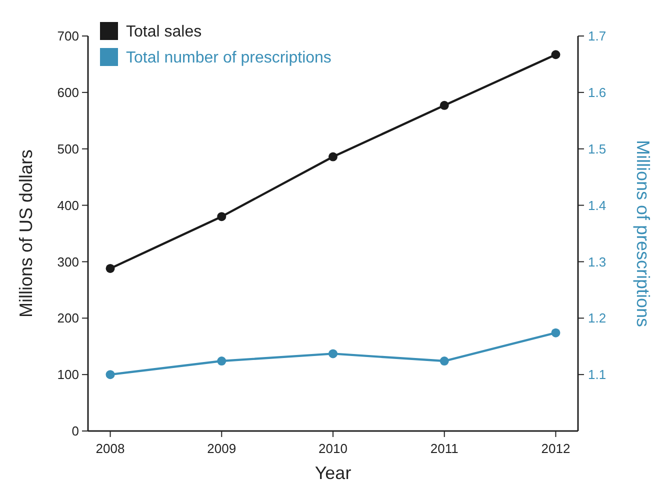  I want to click on y2-tick-label: 1.7, so click(597, 36).